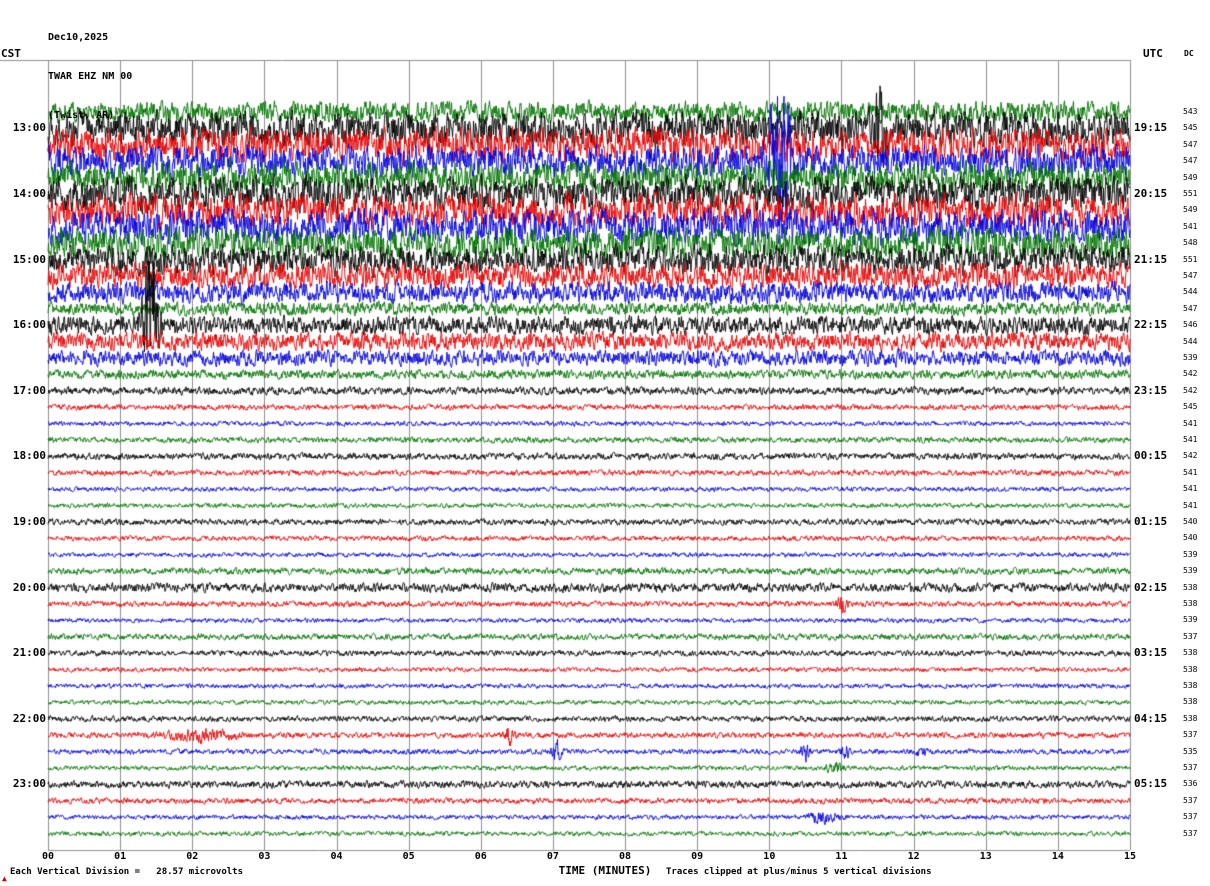 This screenshot has width=1210, height=886. I want to click on x-axis-tick: 04, so click(336, 856).